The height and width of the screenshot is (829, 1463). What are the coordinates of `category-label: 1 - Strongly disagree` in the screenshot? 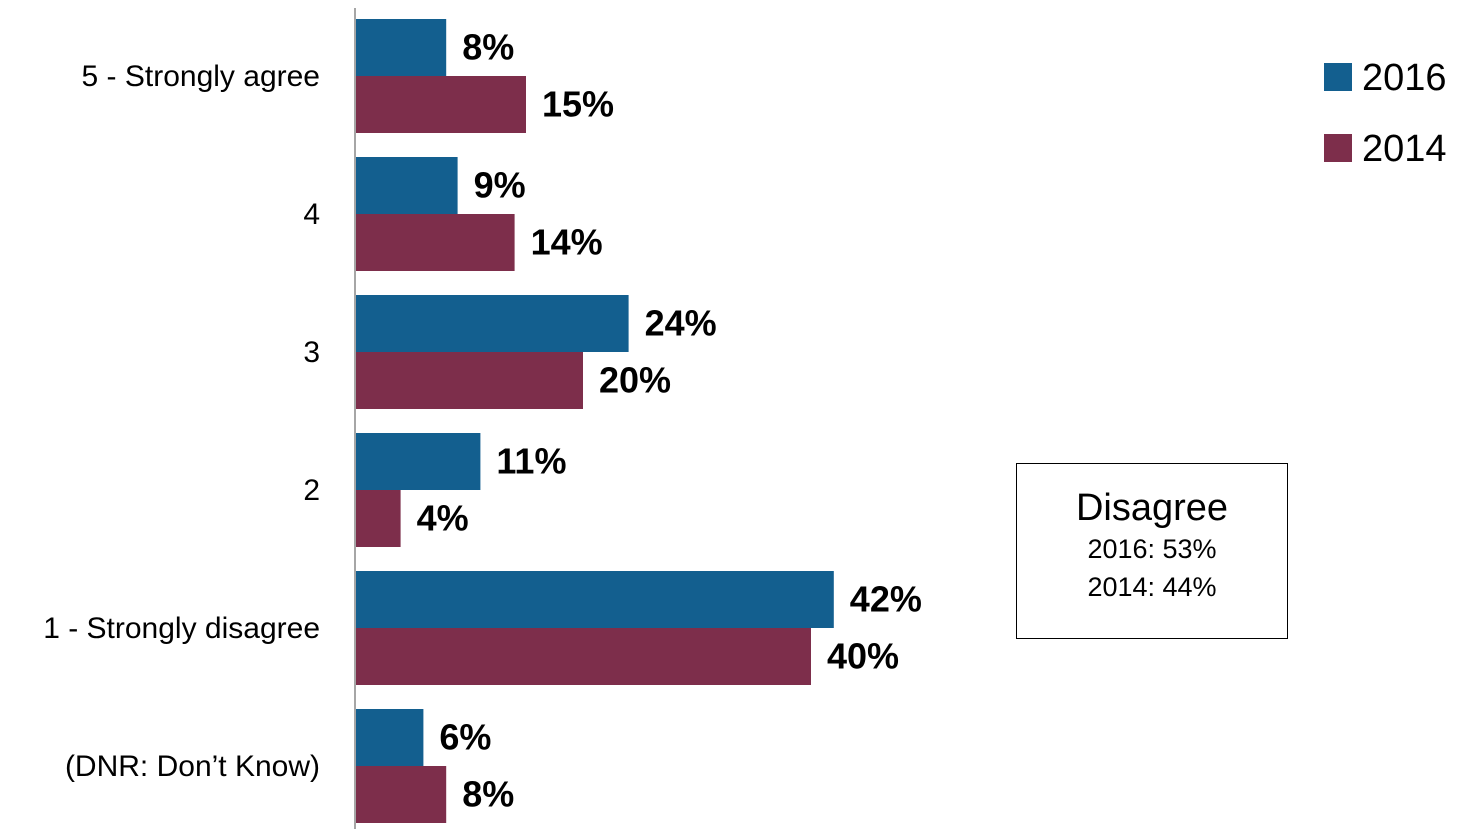 It's located at (181, 628).